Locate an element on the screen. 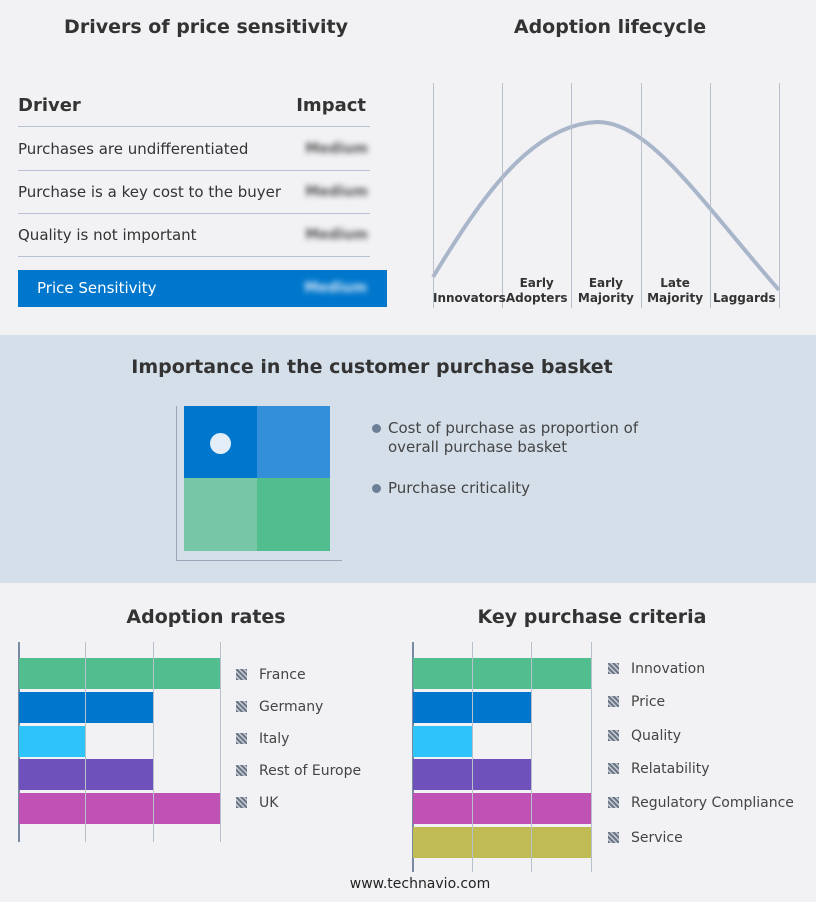 The width and height of the screenshot is (816, 902). legend-item: Rest of Europe is located at coordinates (298, 771).